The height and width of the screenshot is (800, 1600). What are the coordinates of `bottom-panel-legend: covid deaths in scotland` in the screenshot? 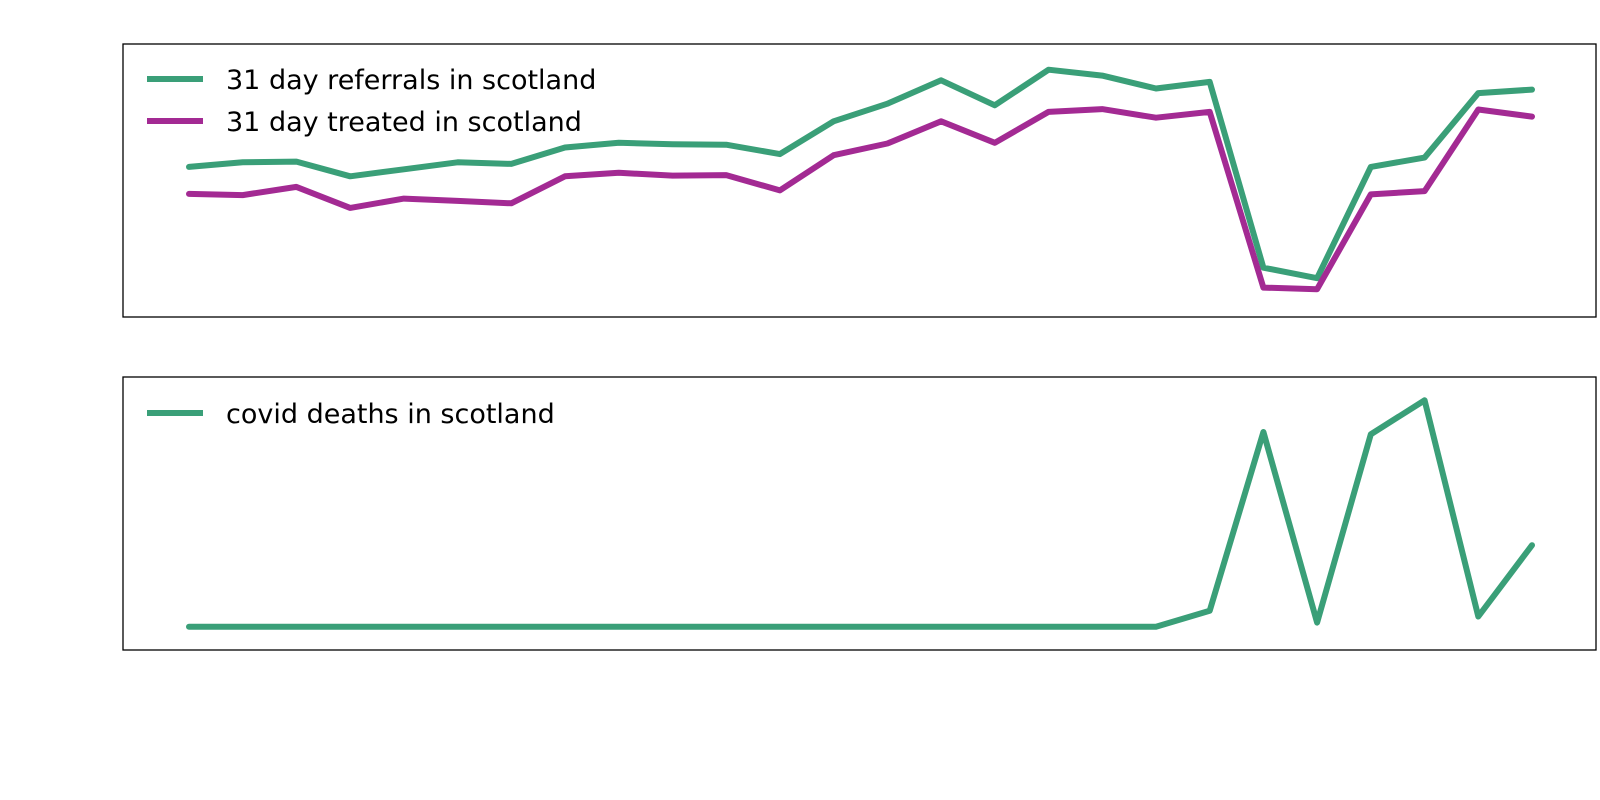 It's located at (351, 414).